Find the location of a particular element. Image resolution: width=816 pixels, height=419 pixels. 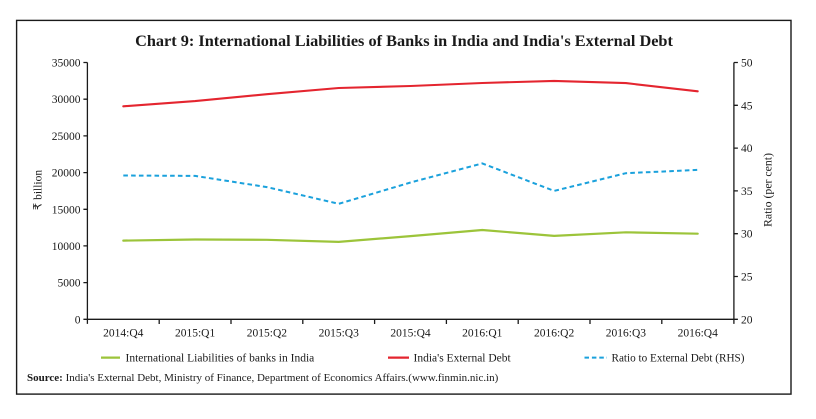

svg-text: 30000 is located at coordinates (66, 100).